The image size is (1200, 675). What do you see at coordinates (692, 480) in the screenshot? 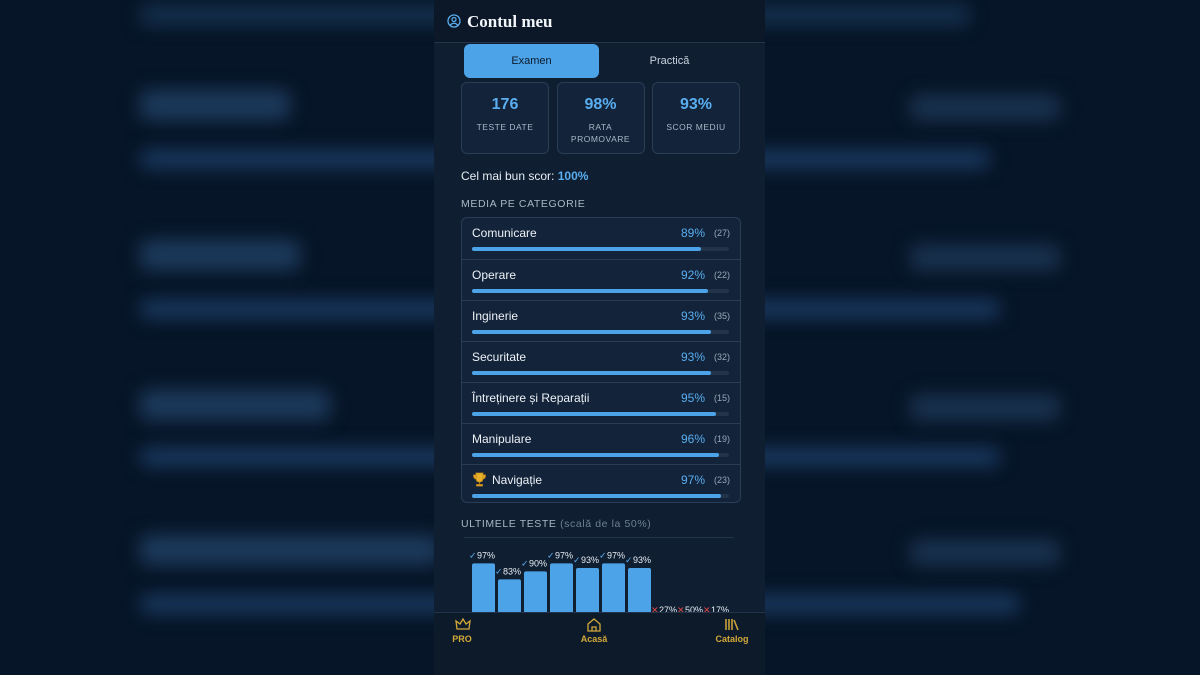
I see `category-percent: 97%` at bounding box center [692, 480].